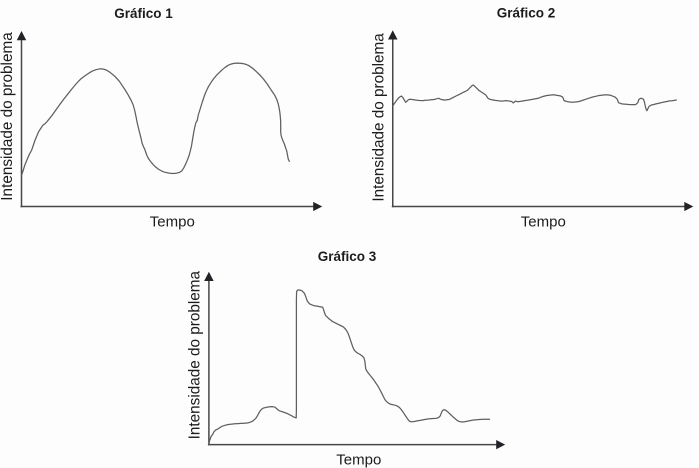  I want to click on svg-text: Gráfico 1, so click(143, 13).